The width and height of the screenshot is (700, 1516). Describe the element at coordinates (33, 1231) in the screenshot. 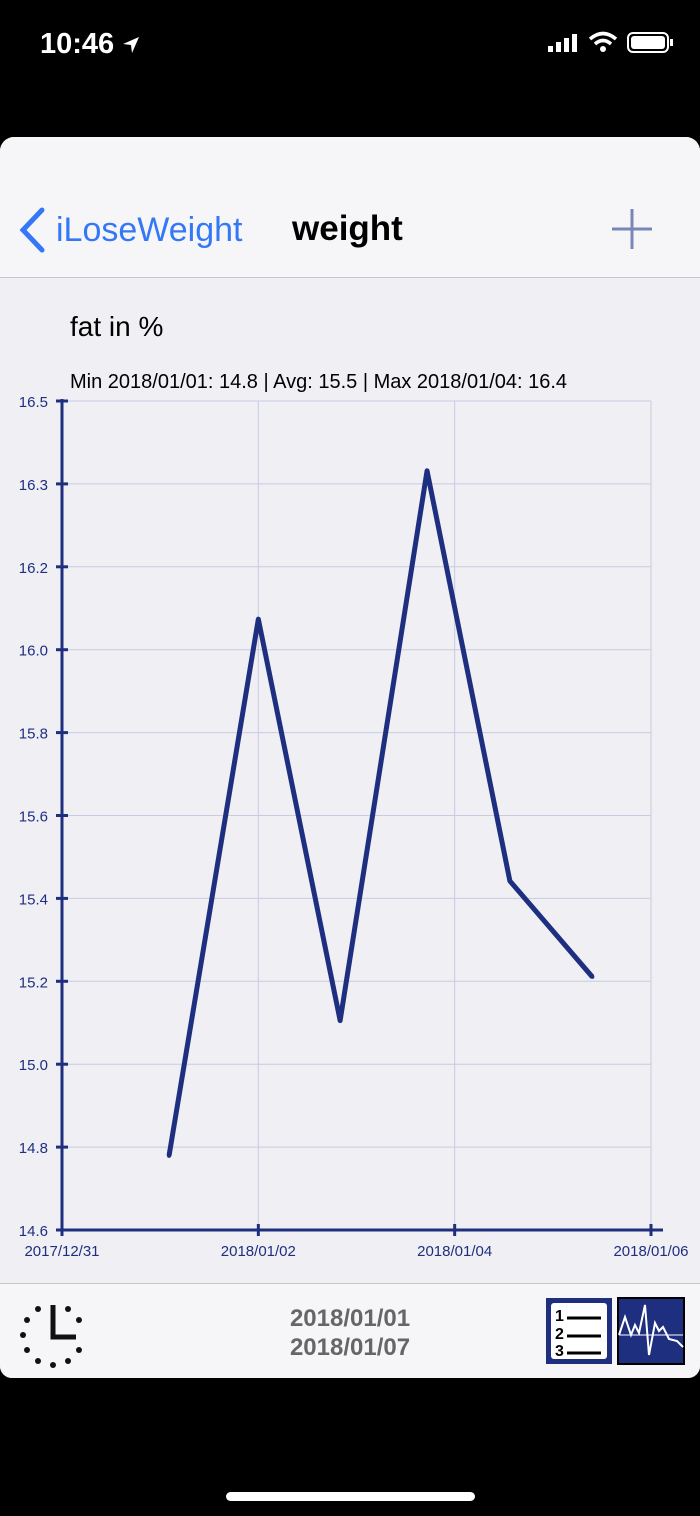

I see `y-tick-label: 14.6` at that location.